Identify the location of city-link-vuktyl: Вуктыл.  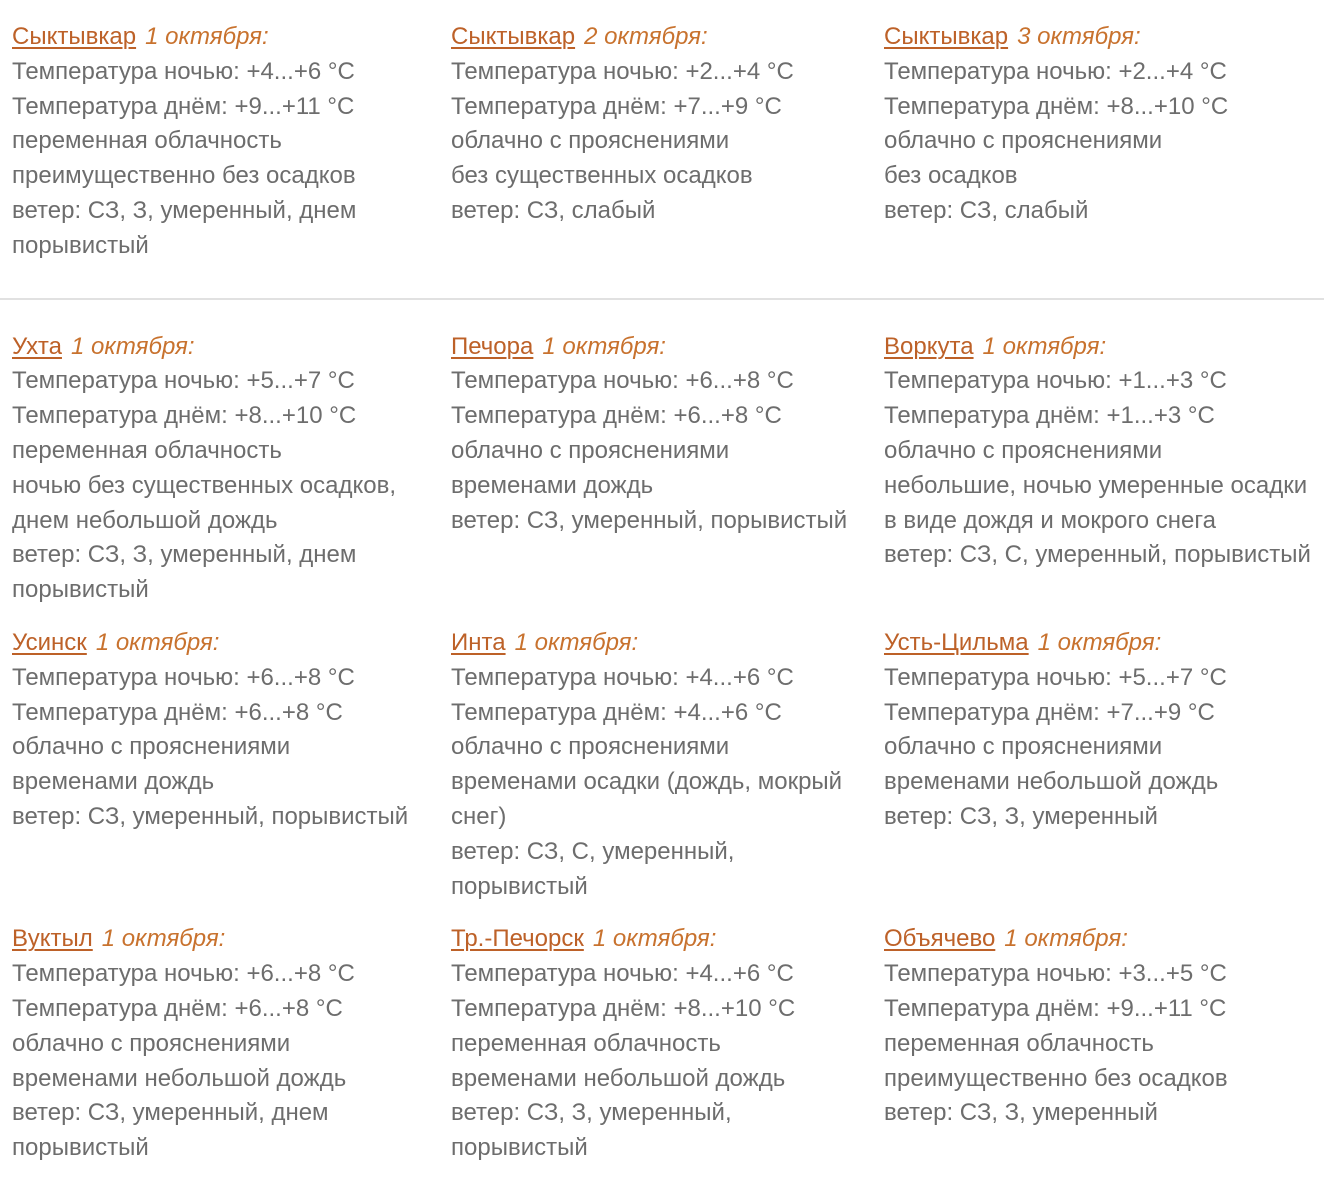
(52, 939).